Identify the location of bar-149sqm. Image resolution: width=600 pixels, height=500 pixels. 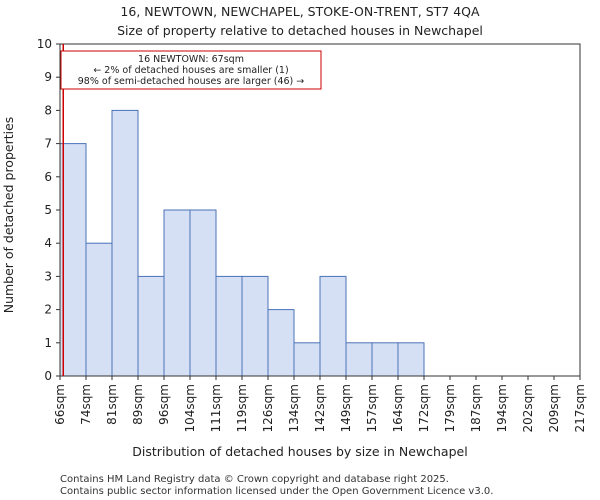
(359, 359).